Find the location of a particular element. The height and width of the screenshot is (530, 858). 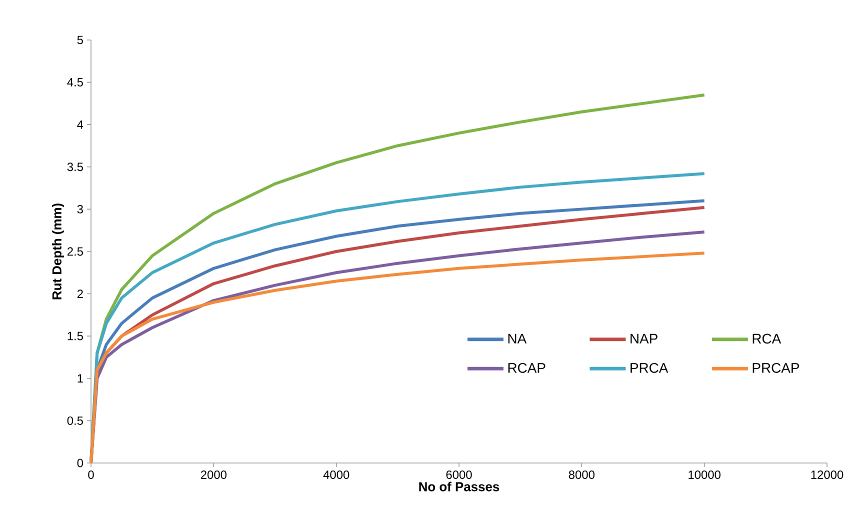

y-tick-label: 3 is located at coordinates (80, 209).